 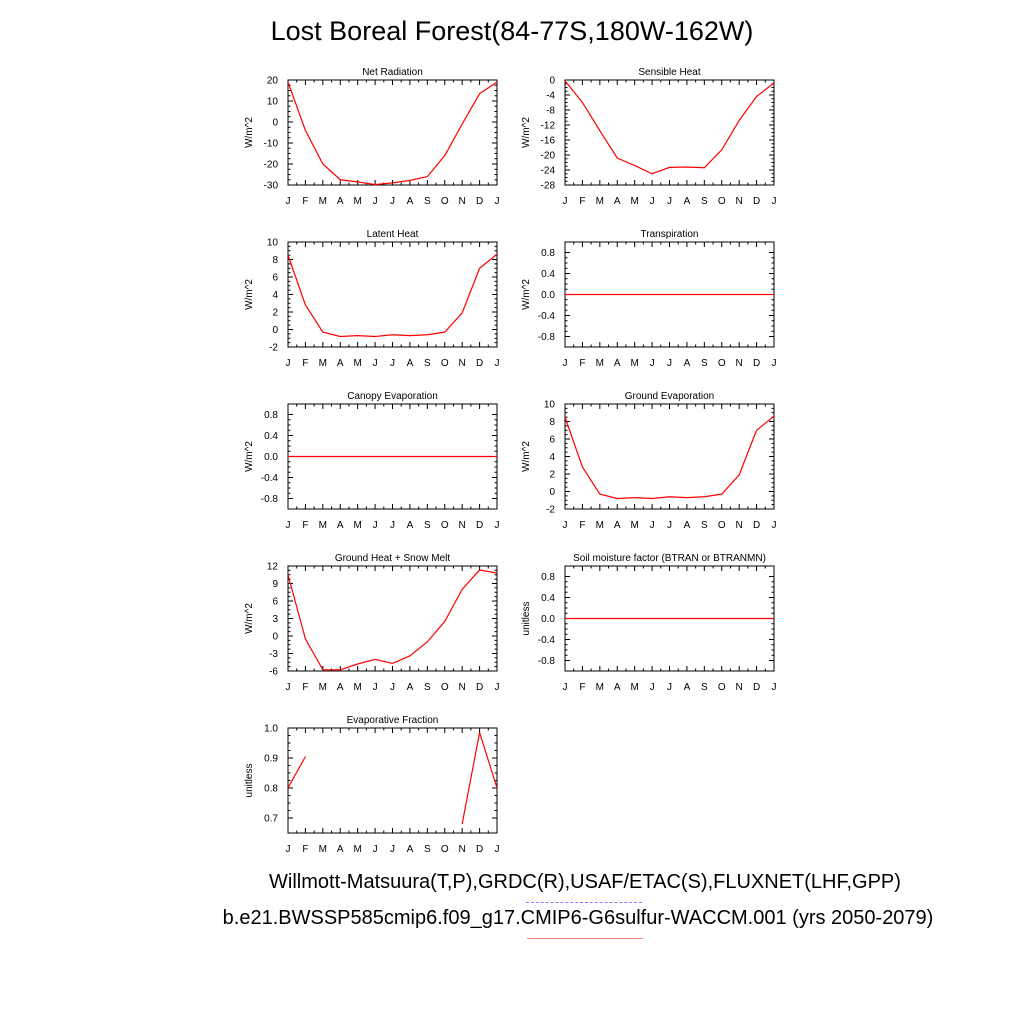 What do you see at coordinates (275, 278) in the screenshot?
I see `y-tick-label: 6` at bounding box center [275, 278].